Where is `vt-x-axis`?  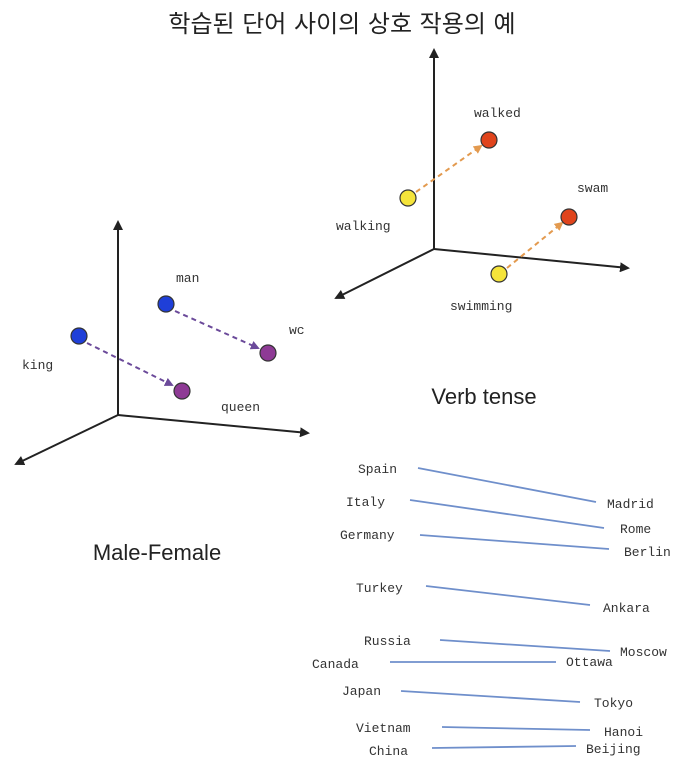
vt-x-axis is located at coordinates (531, 260).